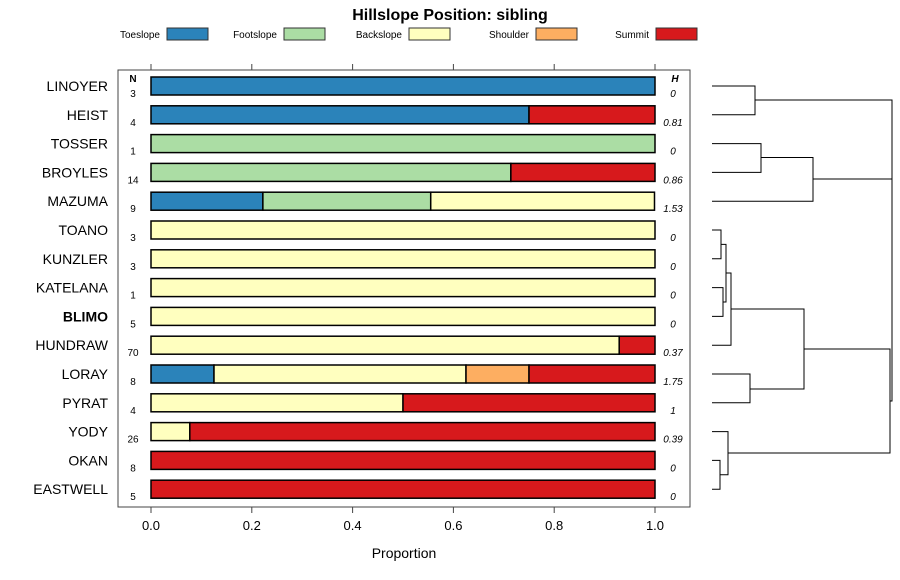 This screenshot has height=580, width=900. Describe the element at coordinates (379, 35) in the screenshot. I see `legend-label-backslope: Backslope` at that location.